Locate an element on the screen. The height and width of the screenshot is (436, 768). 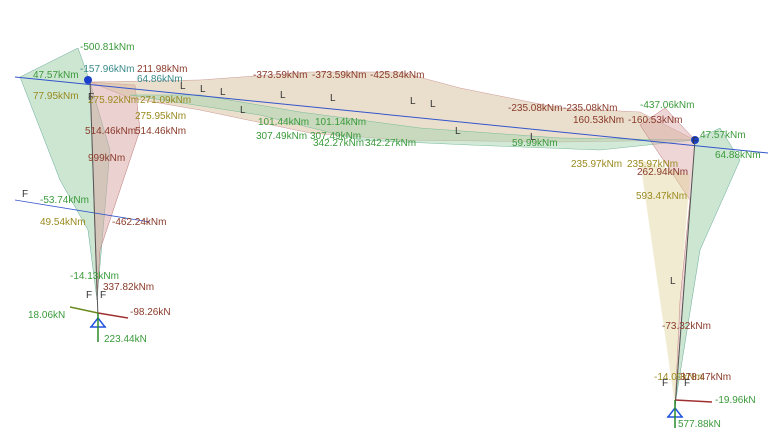
force-label: 49.54kNm is located at coordinates (63, 222).